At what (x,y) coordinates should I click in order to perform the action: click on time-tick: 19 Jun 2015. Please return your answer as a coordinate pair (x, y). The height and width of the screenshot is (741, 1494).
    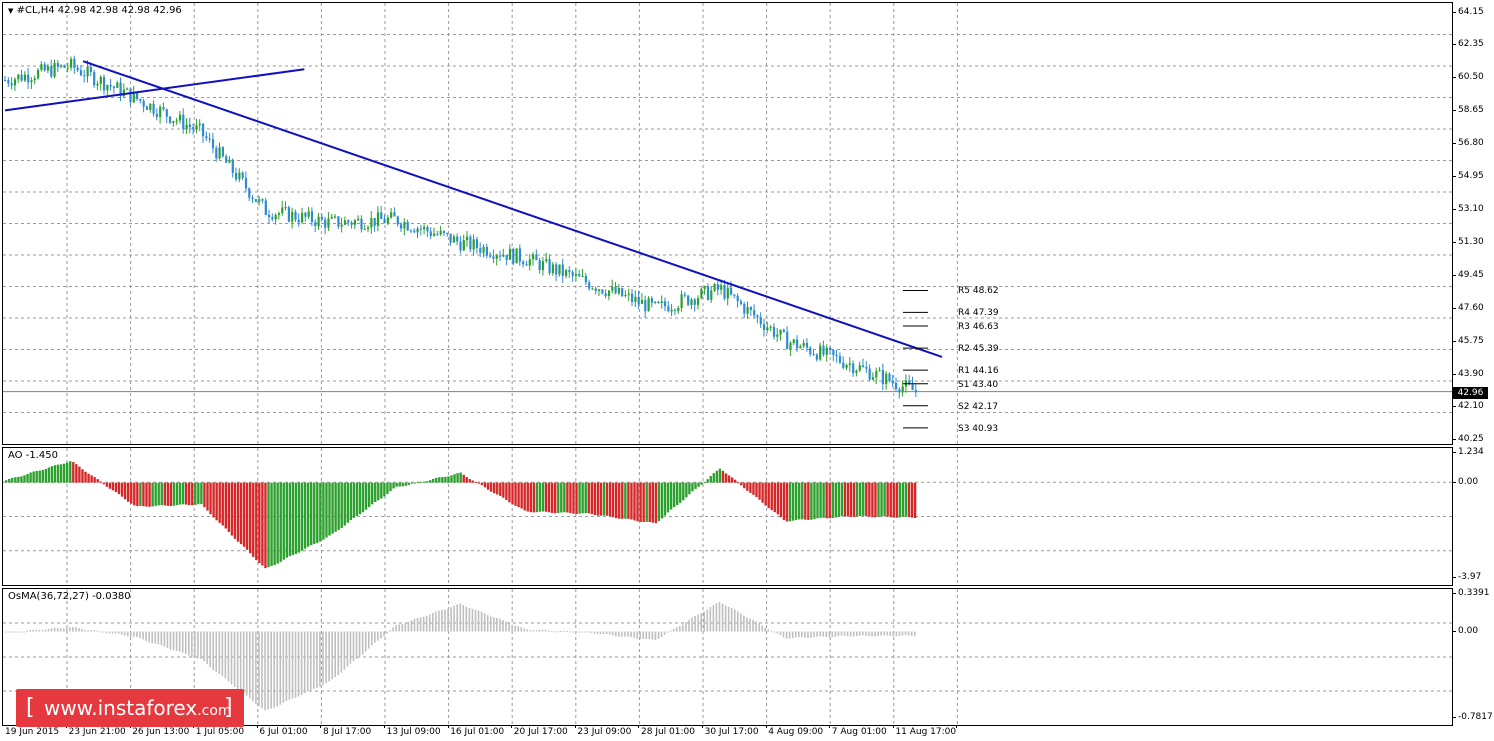
    Looking at the image, I should click on (32, 732).